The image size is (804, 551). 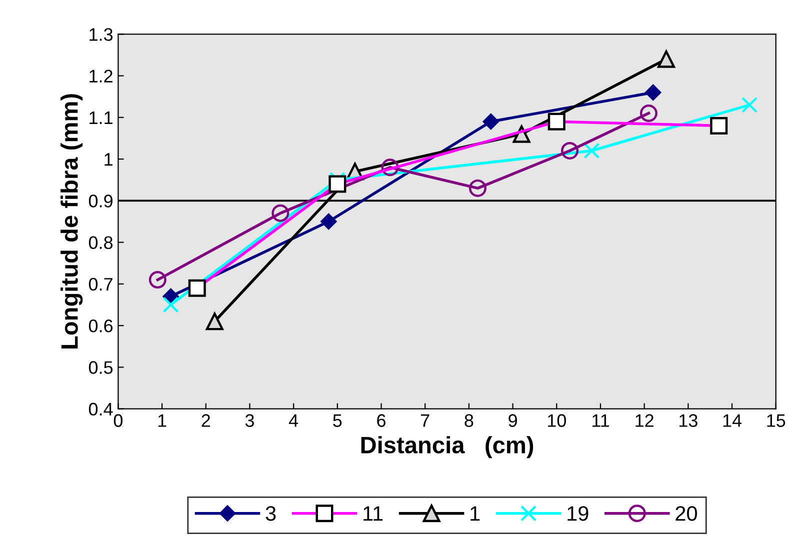 What do you see at coordinates (557, 420) in the screenshot?
I see `x-tick-label: 10` at bounding box center [557, 420].